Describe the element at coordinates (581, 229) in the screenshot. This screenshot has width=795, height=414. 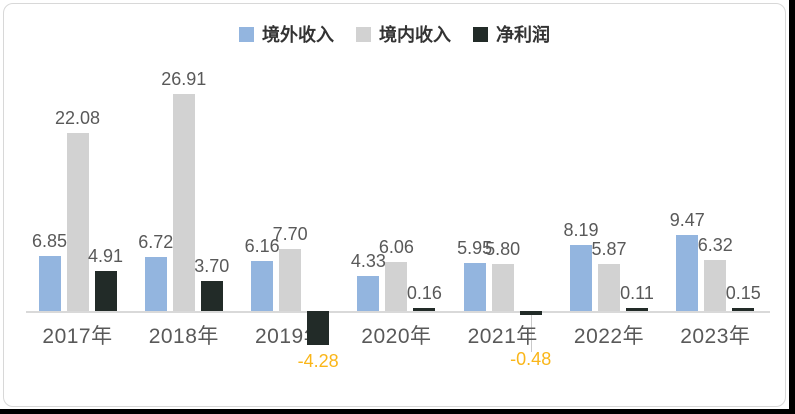
I see `value-label-series0-cat5: 8.19` at that location.